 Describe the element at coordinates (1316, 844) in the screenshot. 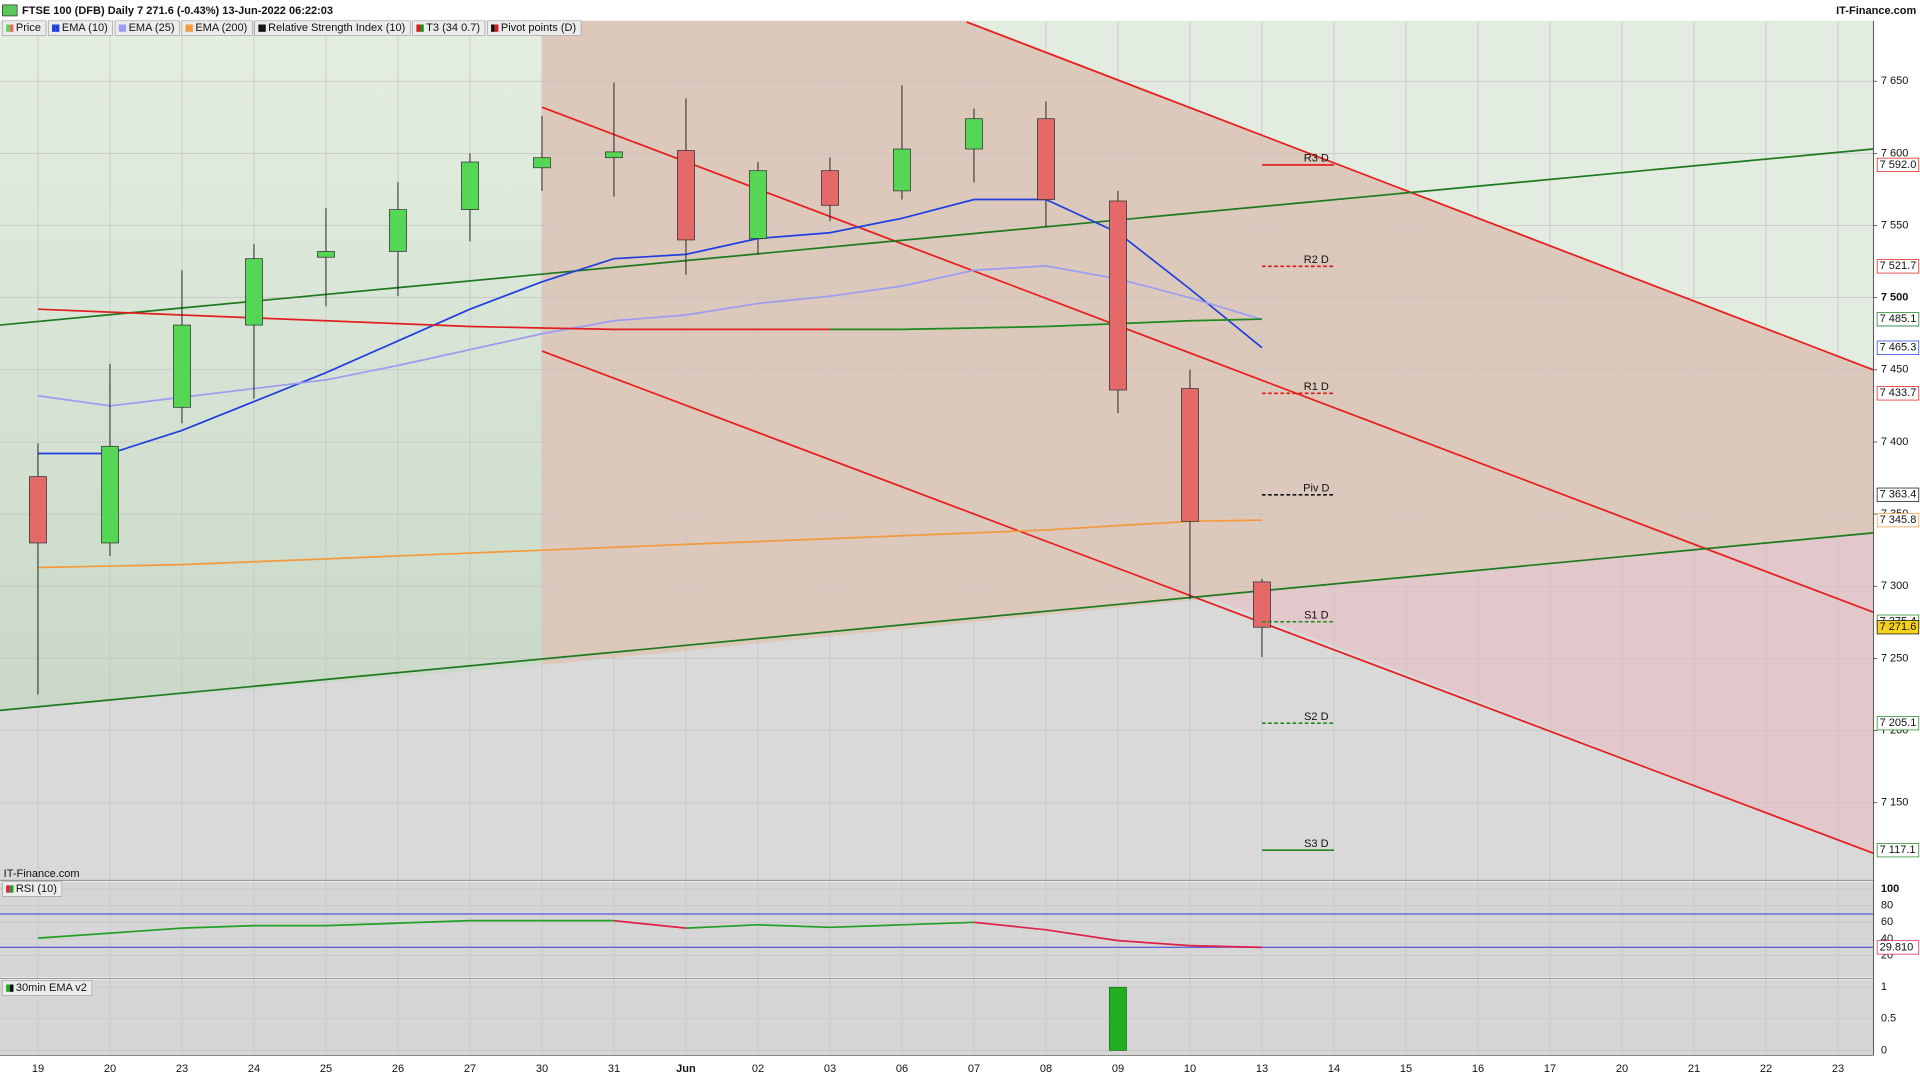

I see `pivot-label: S3 D` at that location.